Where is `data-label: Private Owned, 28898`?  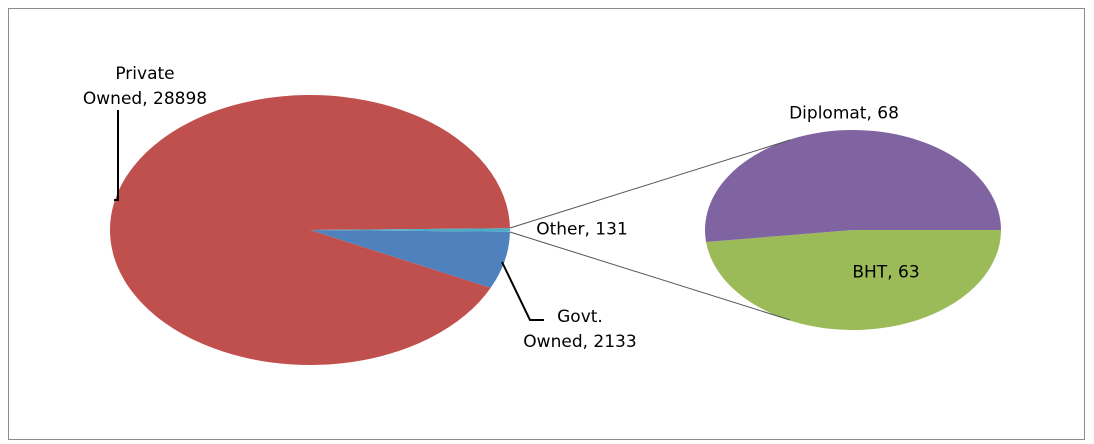
data-label: Private Owned, 28898 is located at coordinates (145, 86).